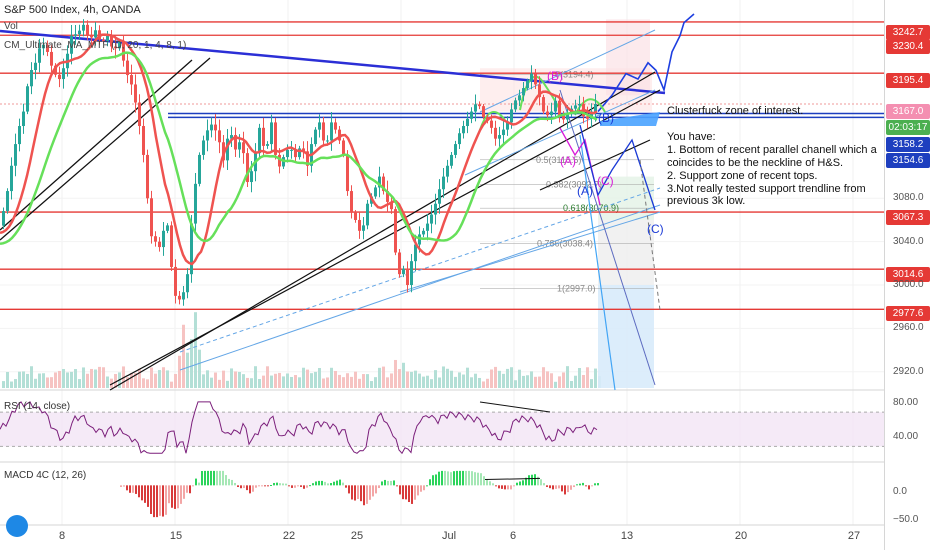  I want to click on fib-label: 0(3194.4), so click(574, 74).